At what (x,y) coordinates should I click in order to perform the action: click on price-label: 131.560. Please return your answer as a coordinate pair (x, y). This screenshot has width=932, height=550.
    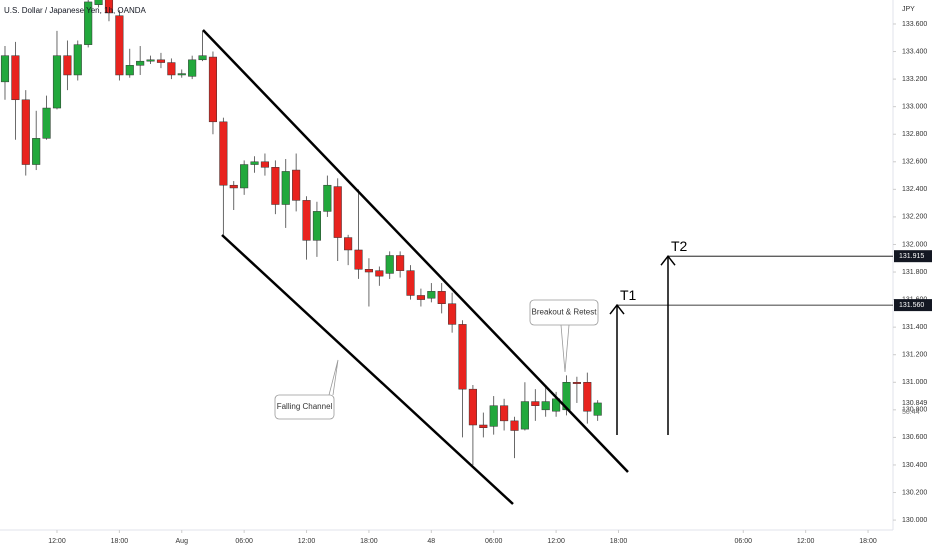
    Looking at the image, I should click on (911, 305).